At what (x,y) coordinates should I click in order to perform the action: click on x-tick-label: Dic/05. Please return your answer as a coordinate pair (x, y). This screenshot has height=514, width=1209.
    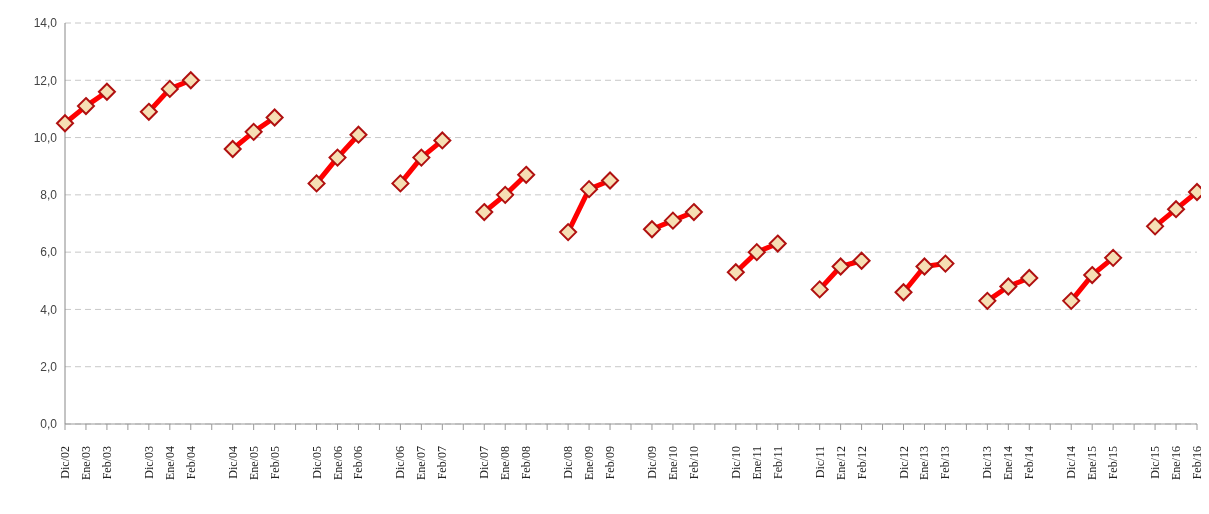
    Looking at the image, I should click on (316, 462).